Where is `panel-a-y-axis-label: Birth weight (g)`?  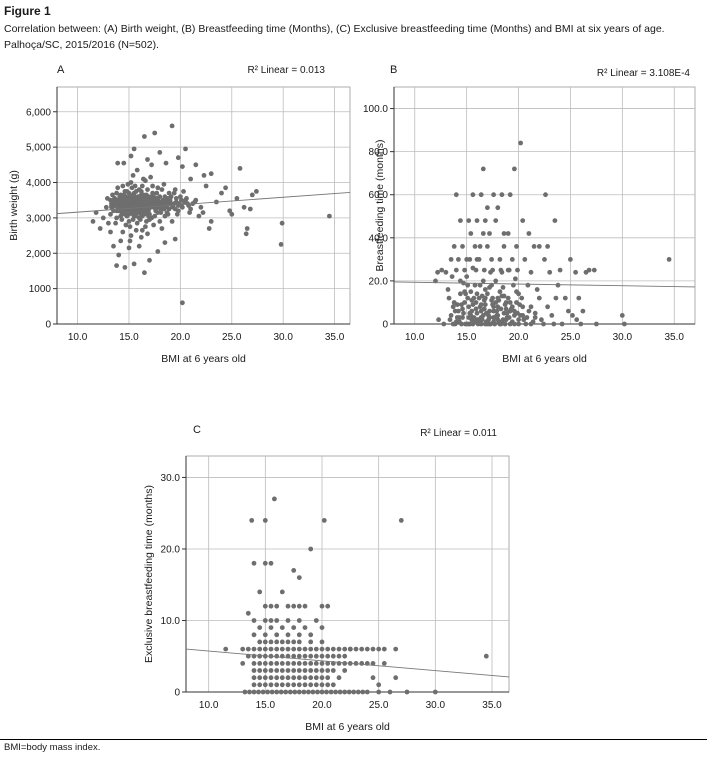 panel-a-y-axis-label: Birth weight (g) is located at coordinates (14, 205).